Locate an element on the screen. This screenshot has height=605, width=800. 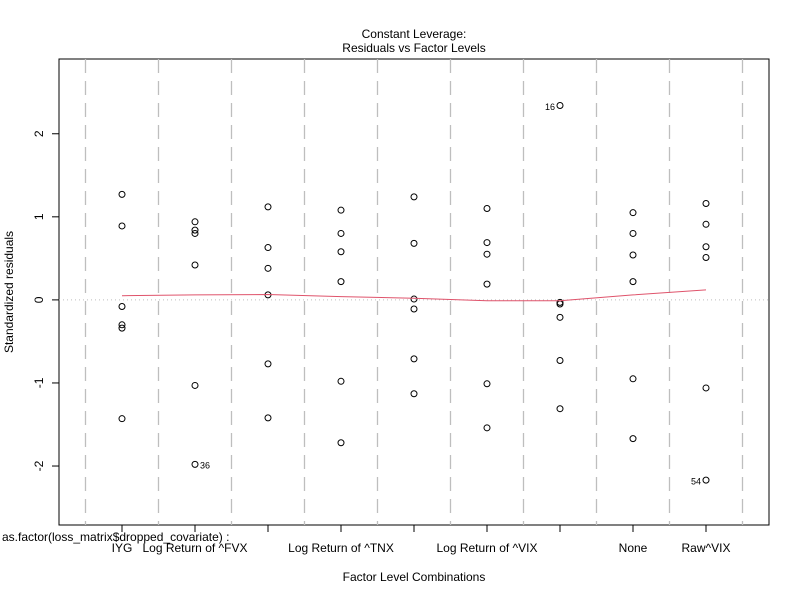
x-tick-label: None is located at coordinates (633, 548).